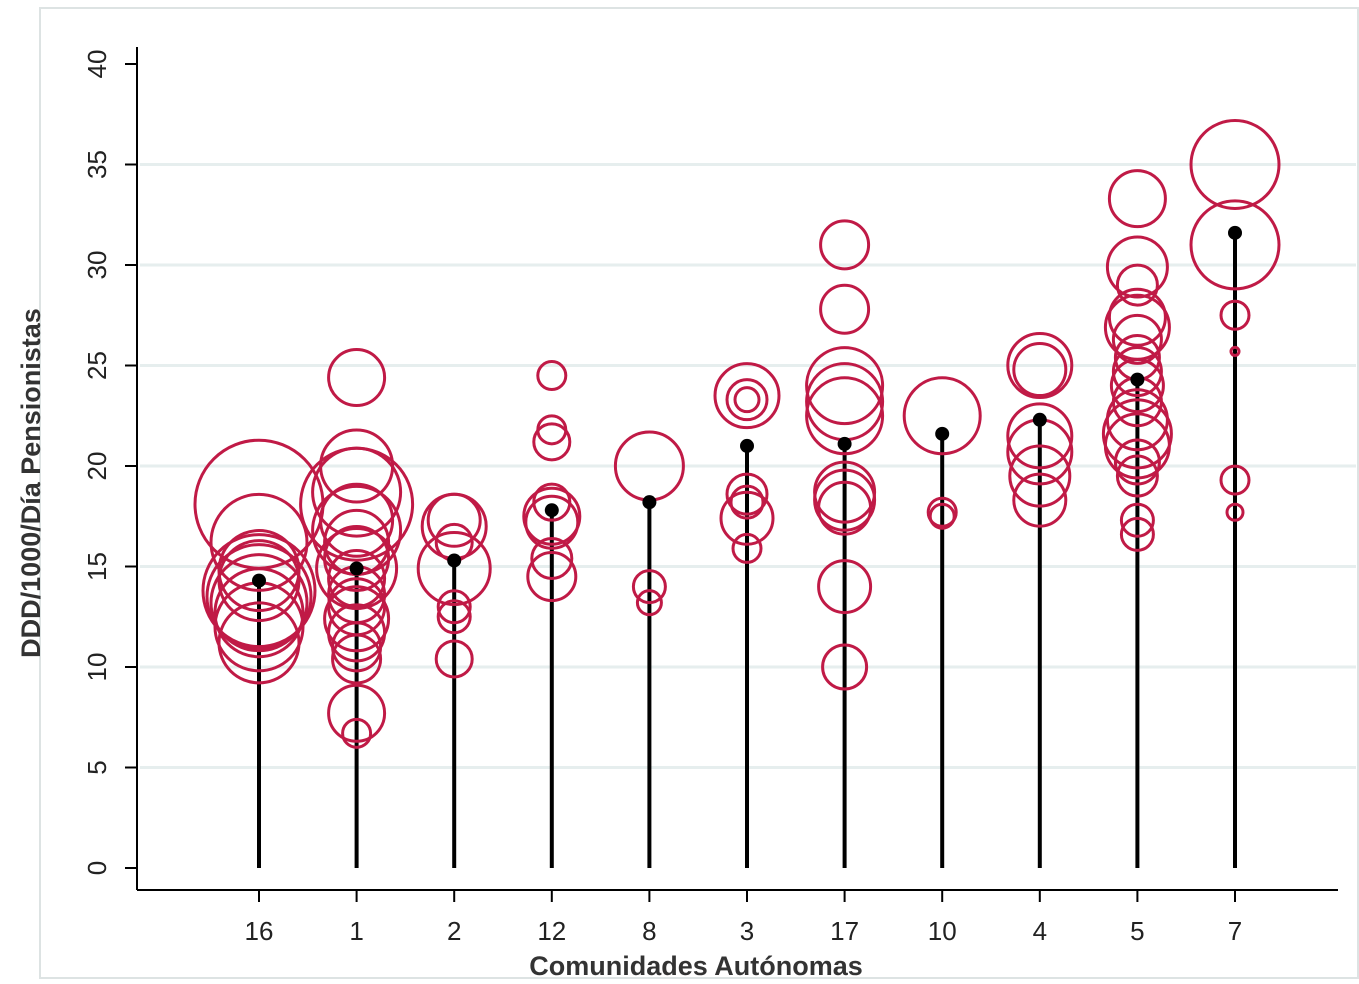 Image resolution: width=1359 pixels, height=984 pixels. Describe the element at coordinates (97, 767) in the screenshot. I see `y-tick-label: 5` at that location.